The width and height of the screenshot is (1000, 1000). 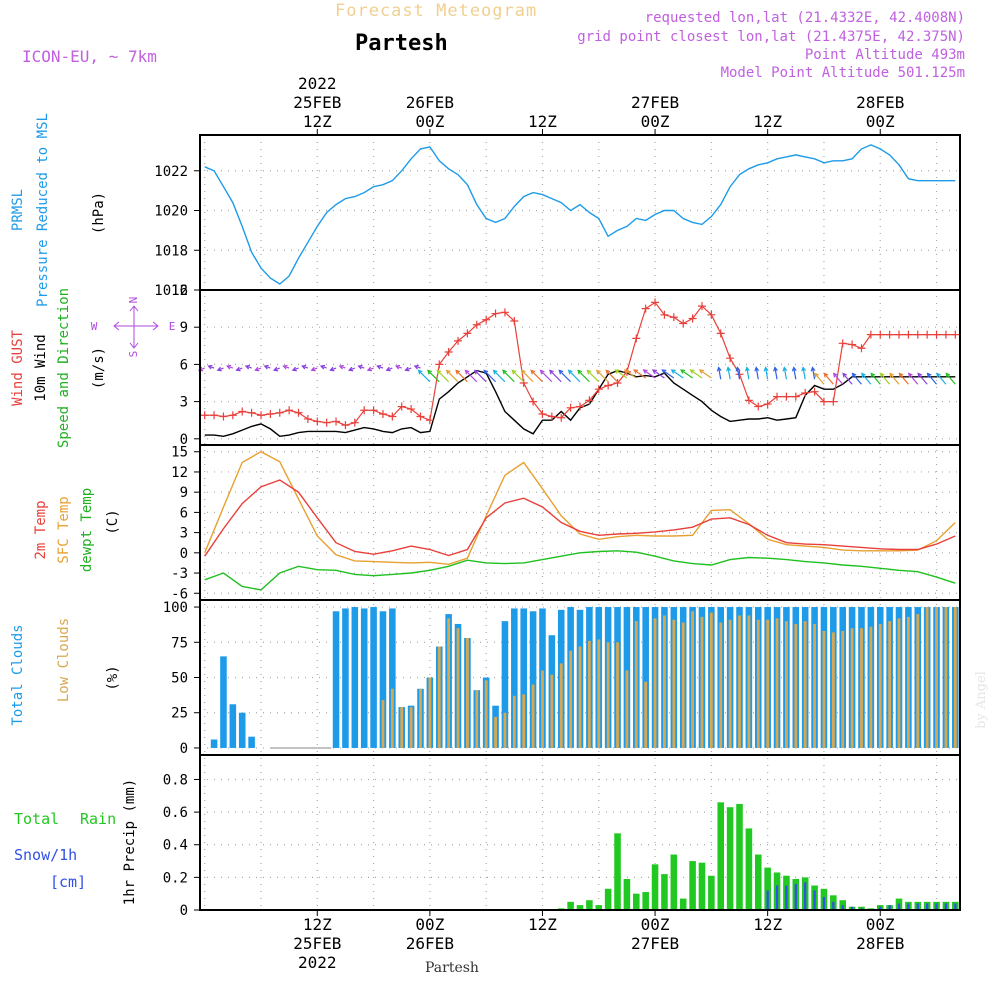 What do you see at coordinates (184, 493) in the screenshot?
I see `temp-tick-label: 9` at bounding box center [184, 493].